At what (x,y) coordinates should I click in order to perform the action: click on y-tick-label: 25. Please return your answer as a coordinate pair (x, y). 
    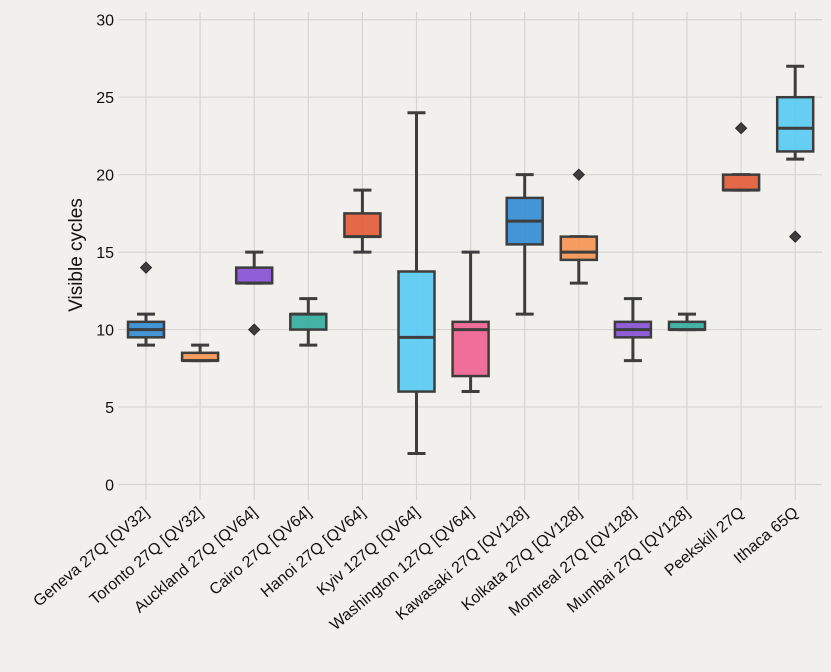
    Looking at the image, I should click on (105, 98).